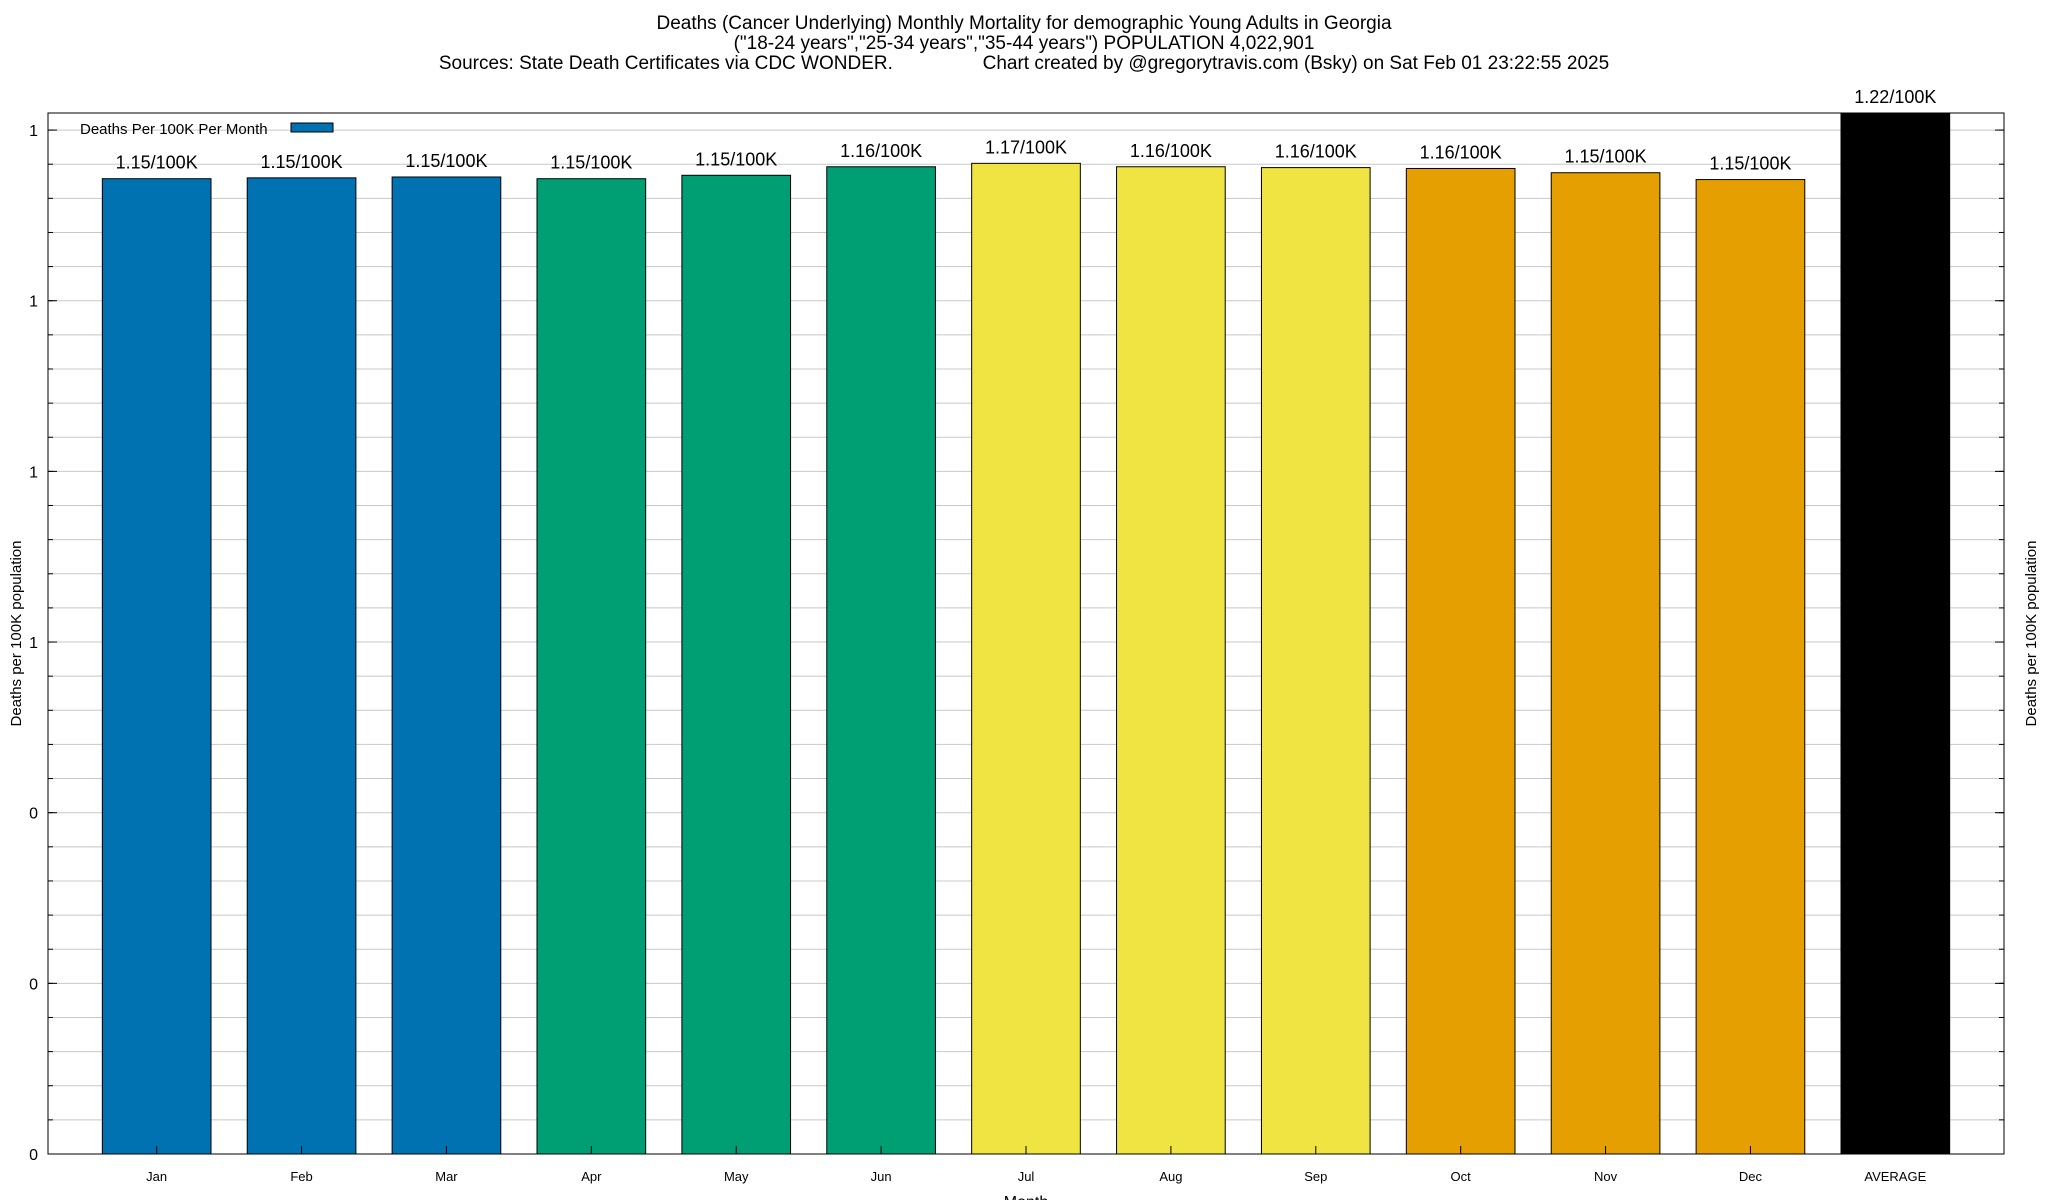  I want to click on bar-dec, so click(1750, 667).